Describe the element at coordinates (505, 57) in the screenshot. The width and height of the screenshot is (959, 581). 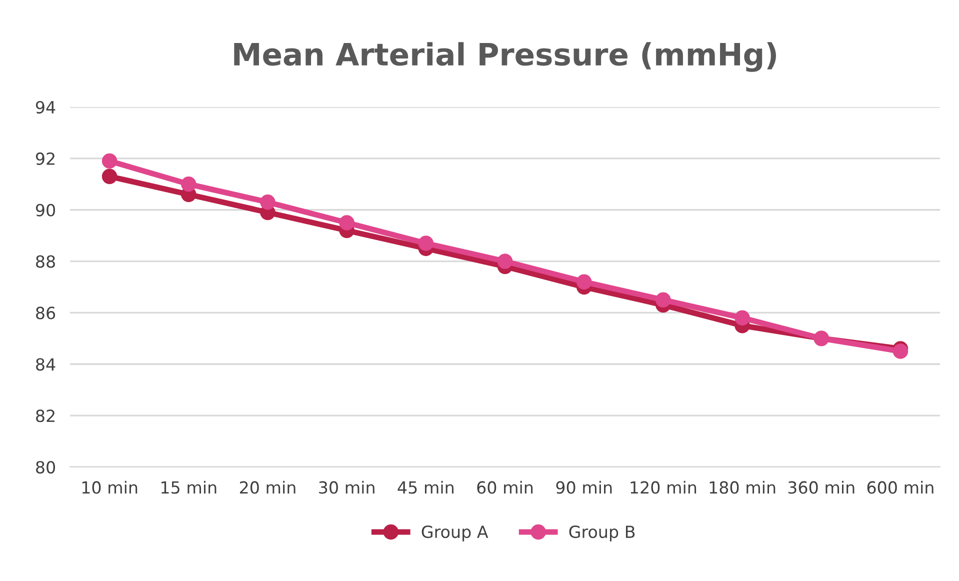
I see `chart-title: Mean Arterial Pressure (mmHg)` at that location.